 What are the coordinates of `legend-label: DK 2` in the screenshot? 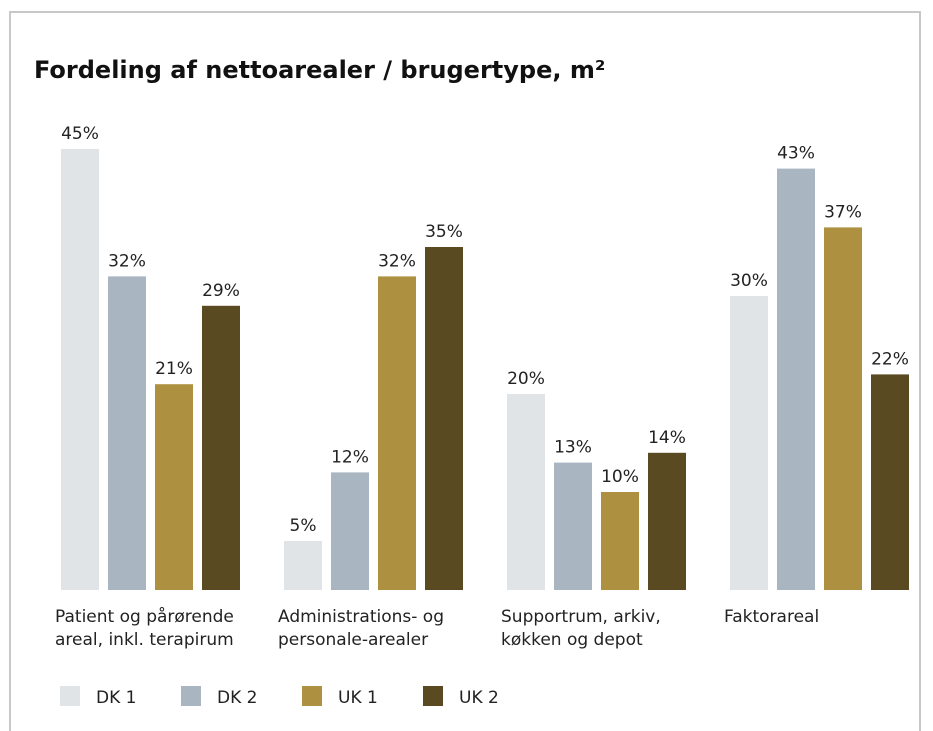 It's located at (237, 698).